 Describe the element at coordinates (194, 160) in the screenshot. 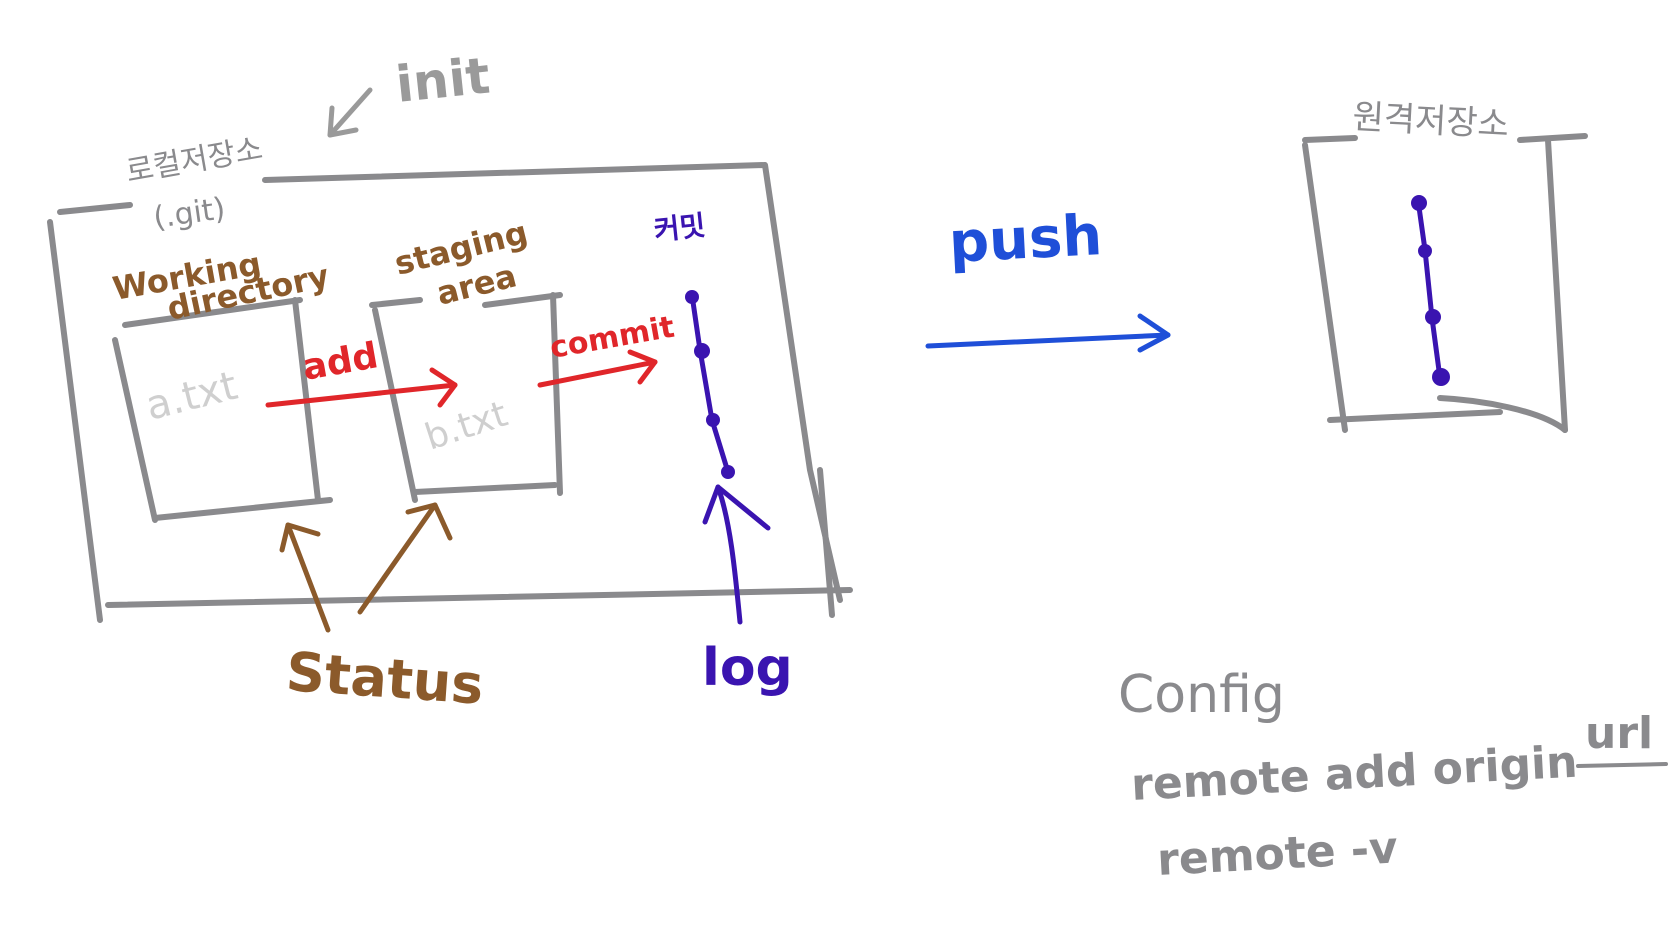

I see `local-repo-label: 로컬저장소` at that location.